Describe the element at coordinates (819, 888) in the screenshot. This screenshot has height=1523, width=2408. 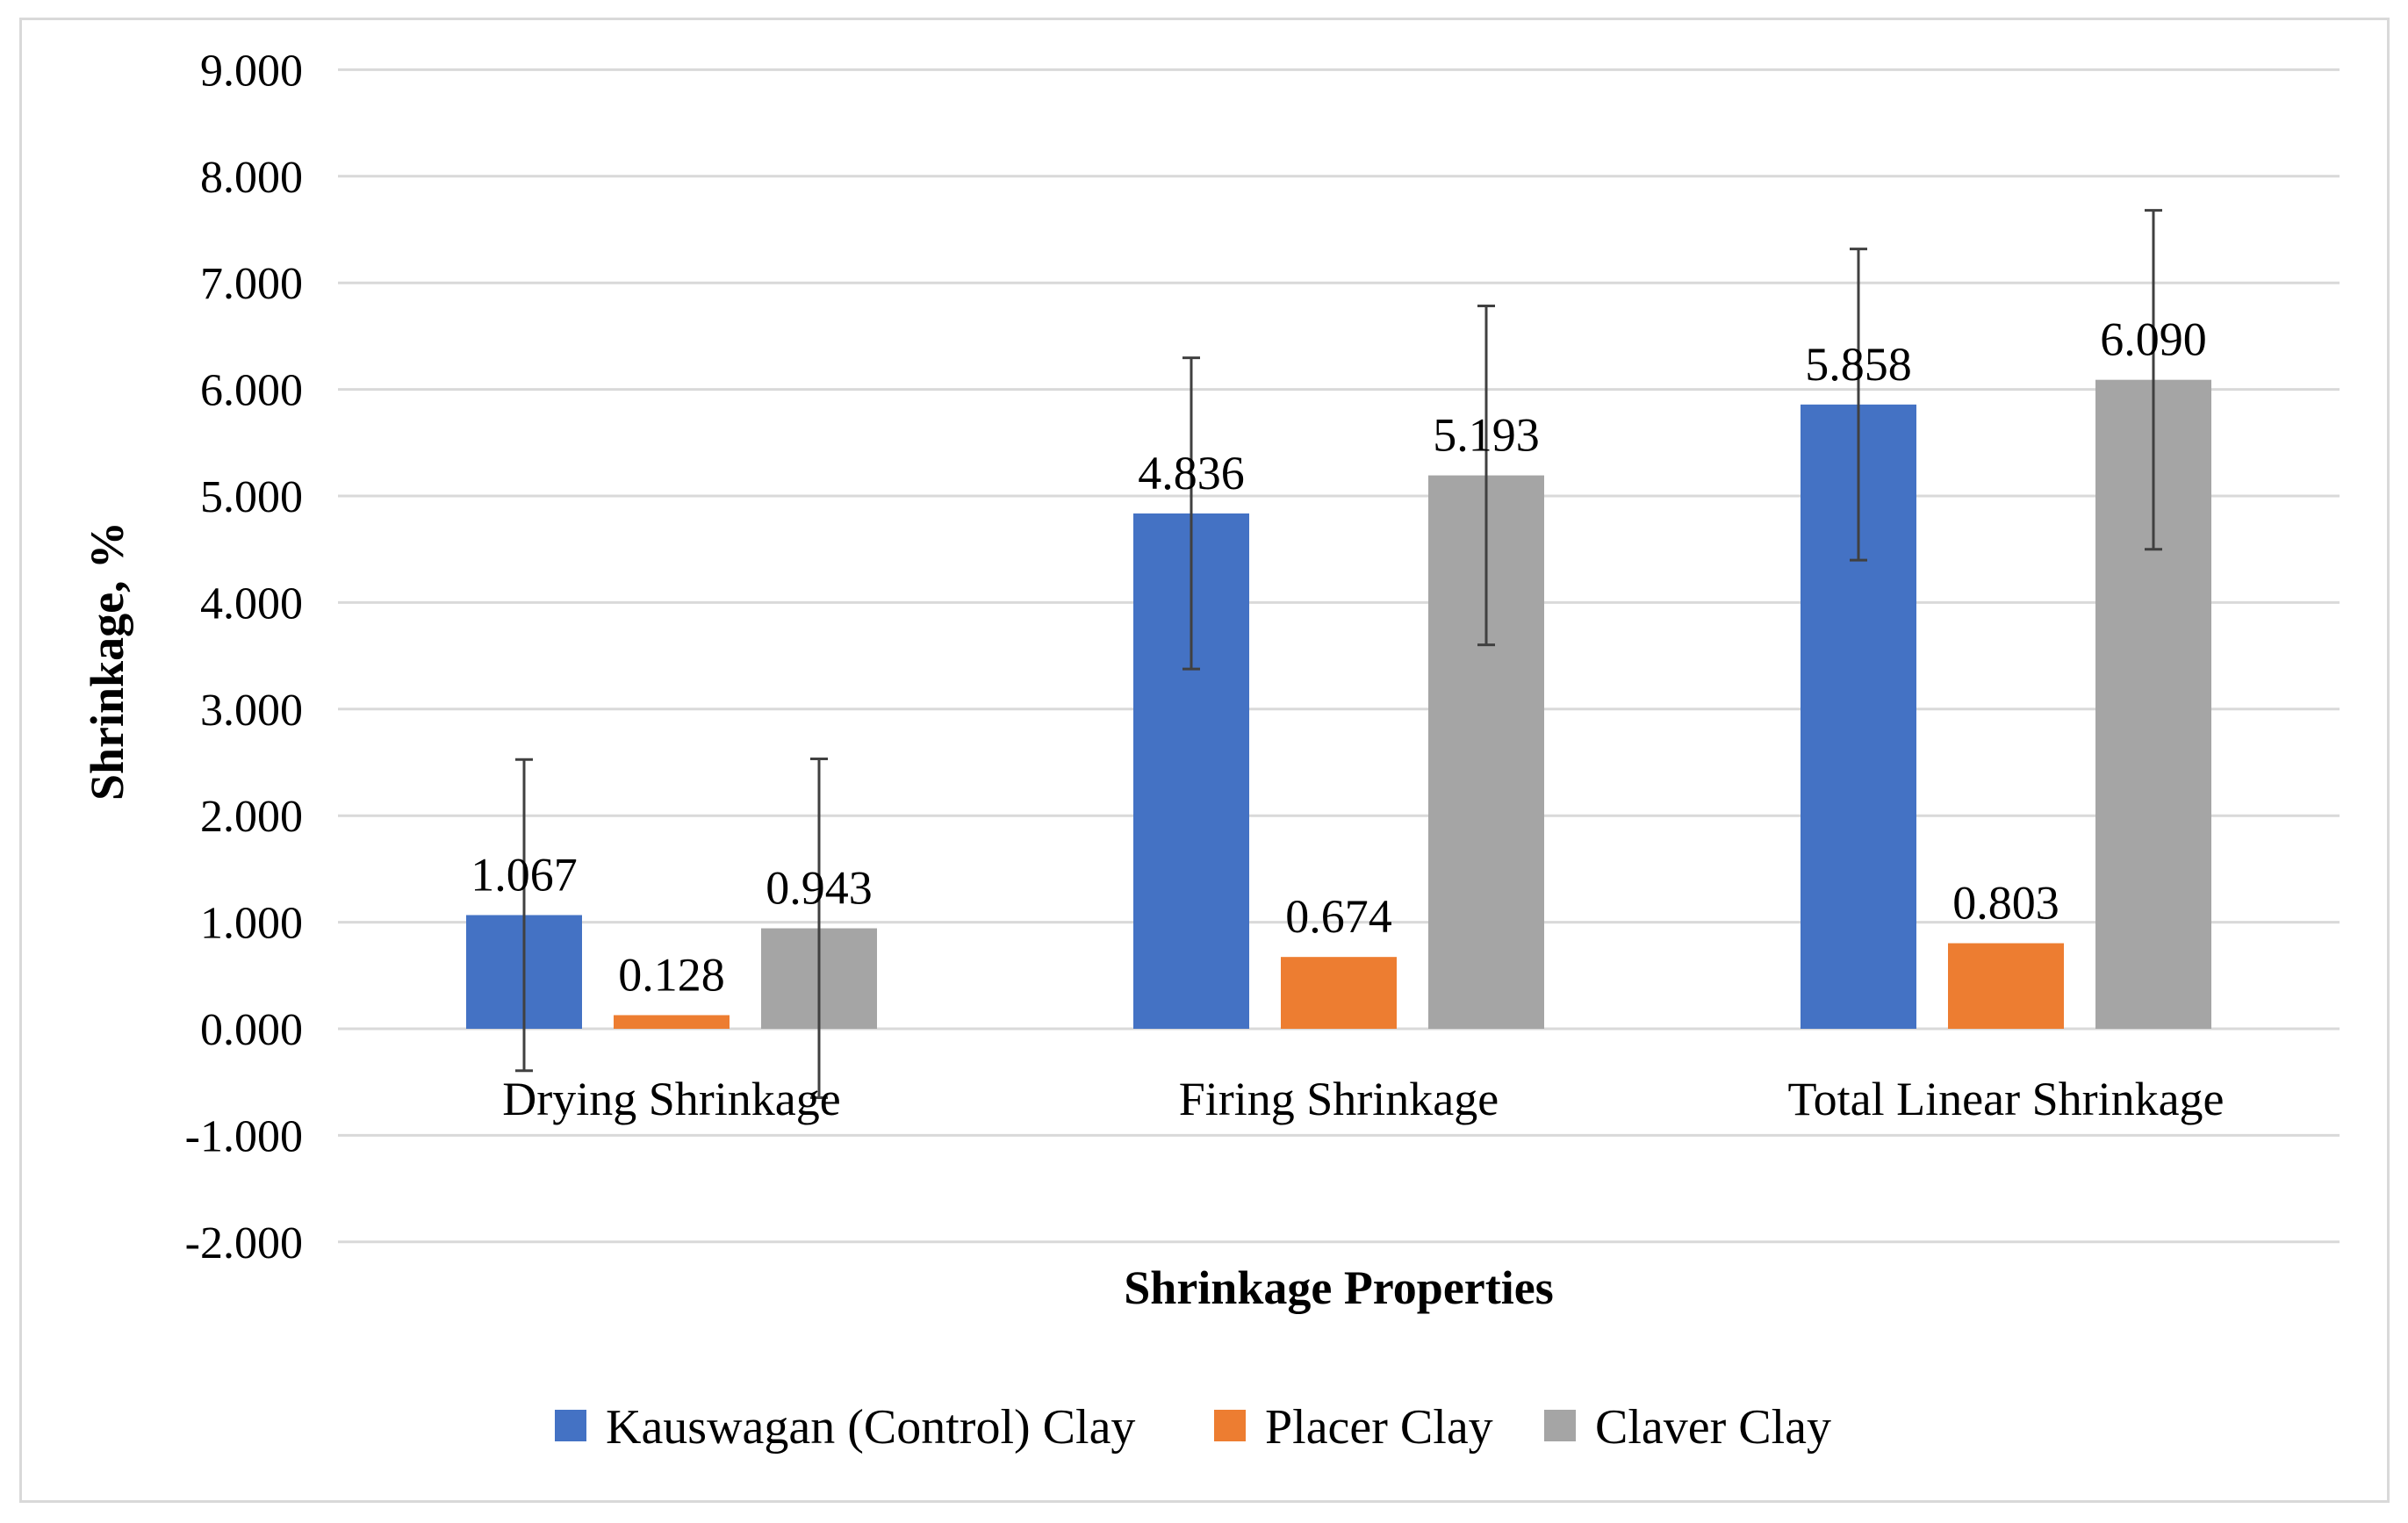
I see `data-label: 0.943` at that location.